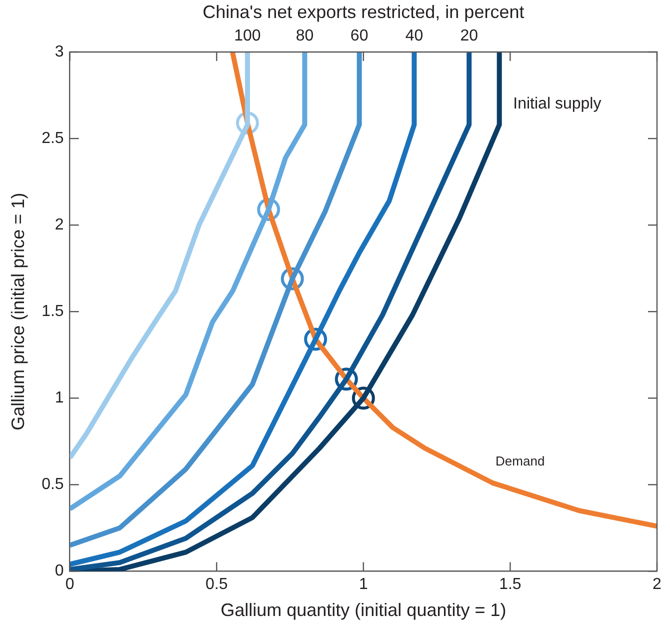  I want to click on series-label: 20, so click(469, 35).